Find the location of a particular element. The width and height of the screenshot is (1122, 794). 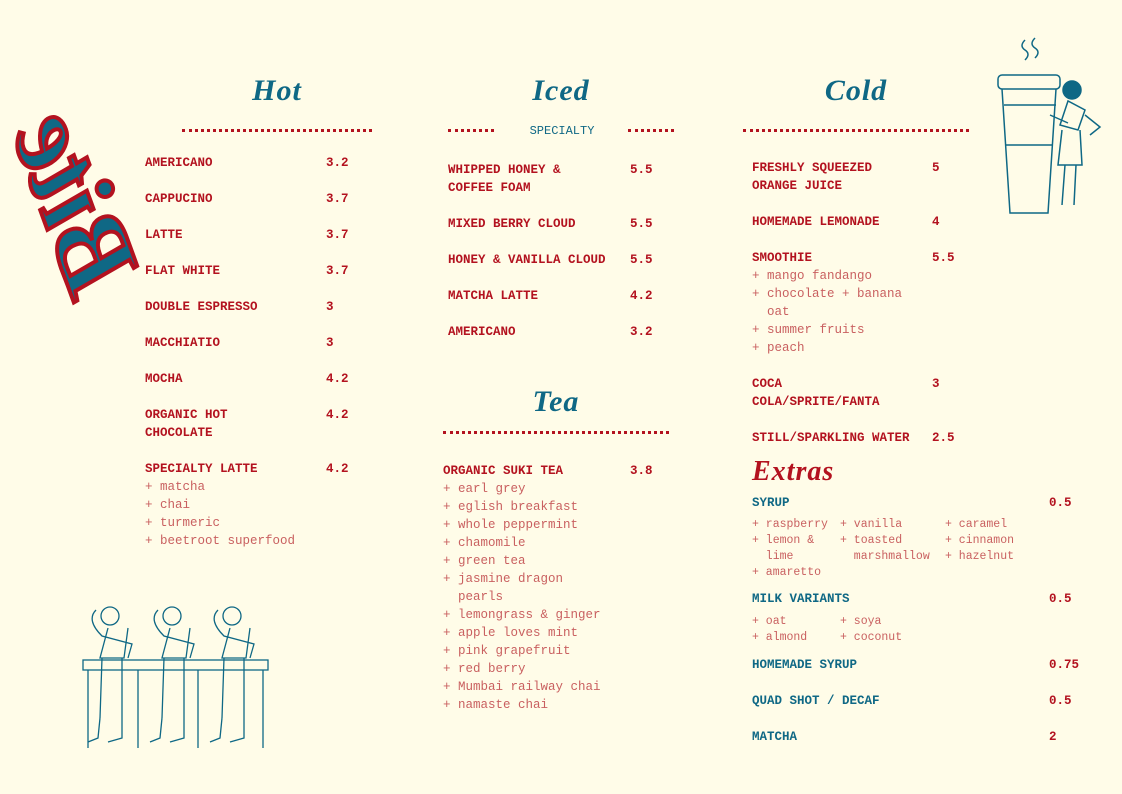

iced-title: Iced is located at coordinates (561, 90).